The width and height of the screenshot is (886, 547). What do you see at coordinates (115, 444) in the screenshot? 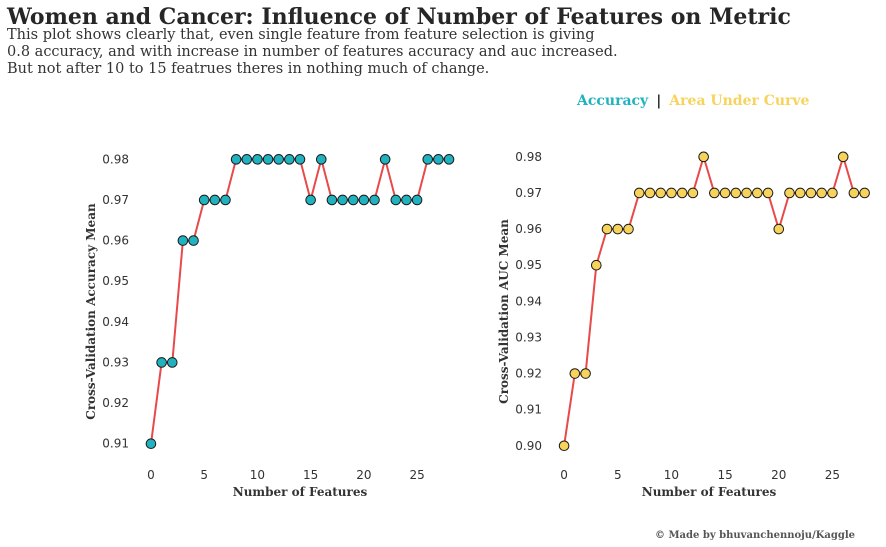
I see `acc-ytick-label: 0.91` at bounding box center [115, 444].